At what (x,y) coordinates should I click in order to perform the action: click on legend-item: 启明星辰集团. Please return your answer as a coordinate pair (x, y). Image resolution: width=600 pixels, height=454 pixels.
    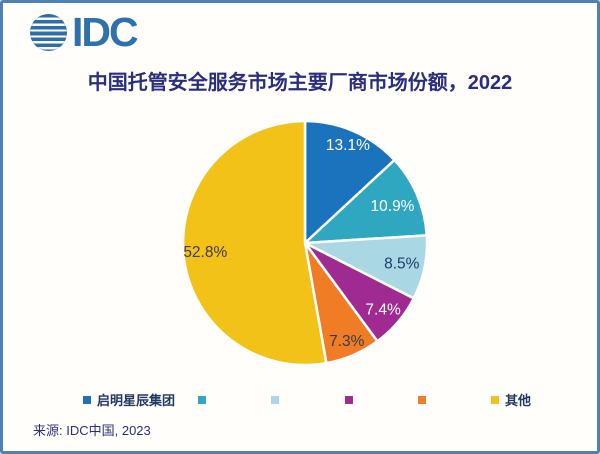
    Looking at the image, I should click on (129, 399).